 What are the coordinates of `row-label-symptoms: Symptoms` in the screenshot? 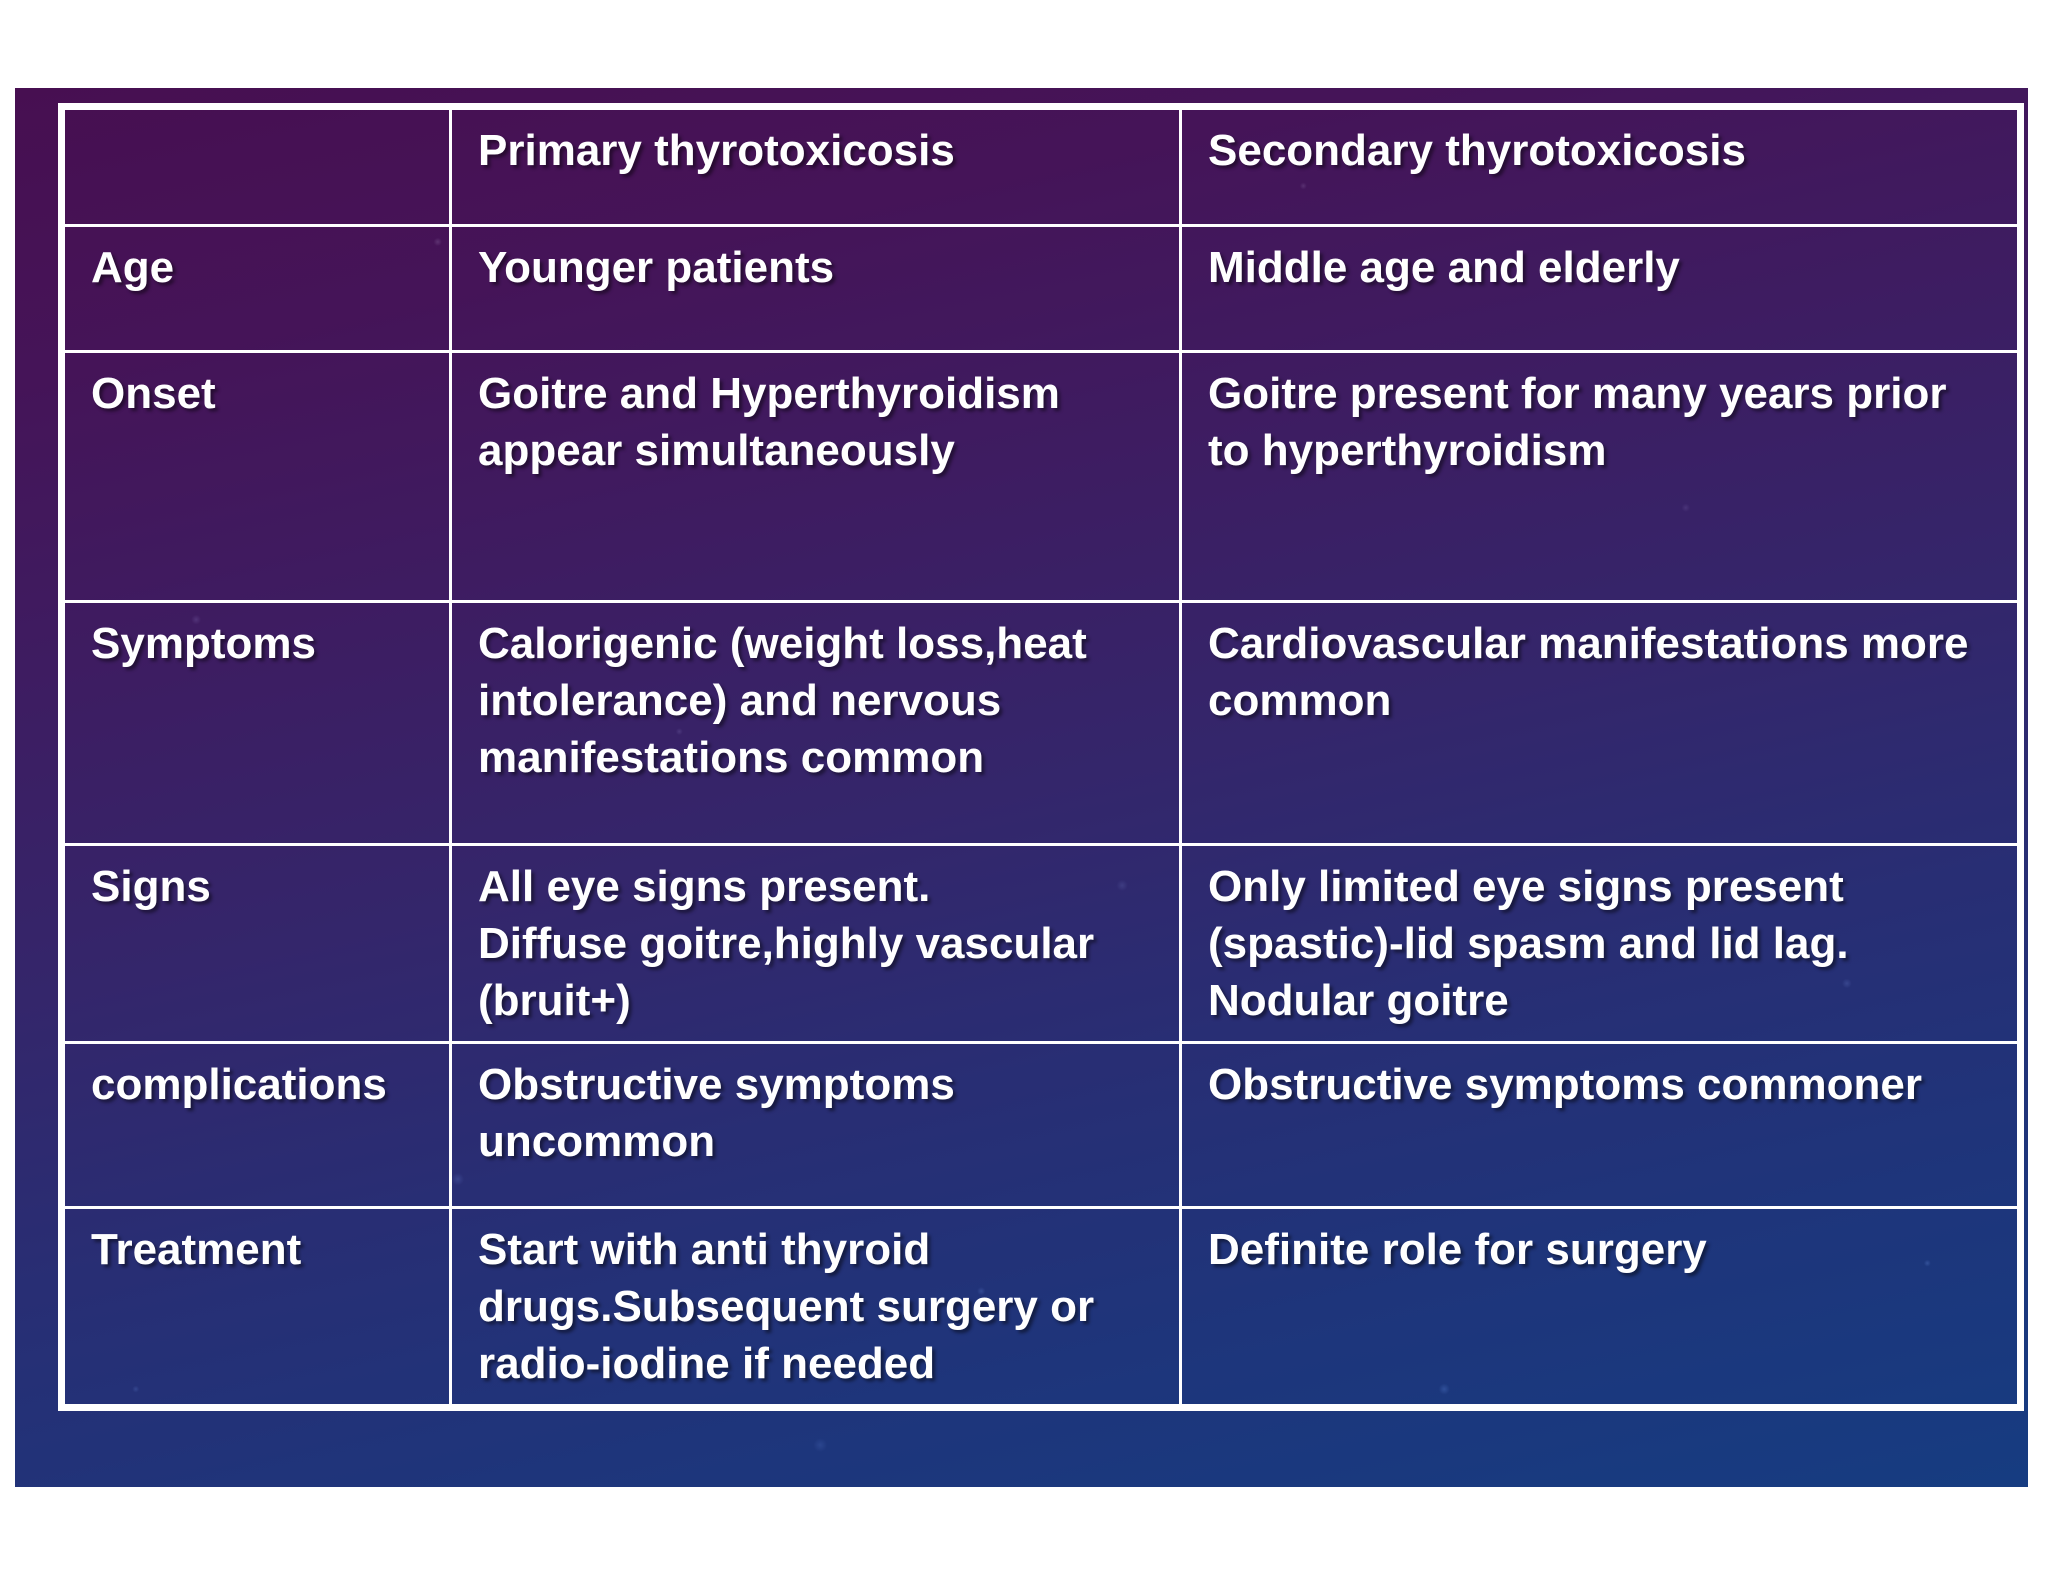 It's located at (256, 723).